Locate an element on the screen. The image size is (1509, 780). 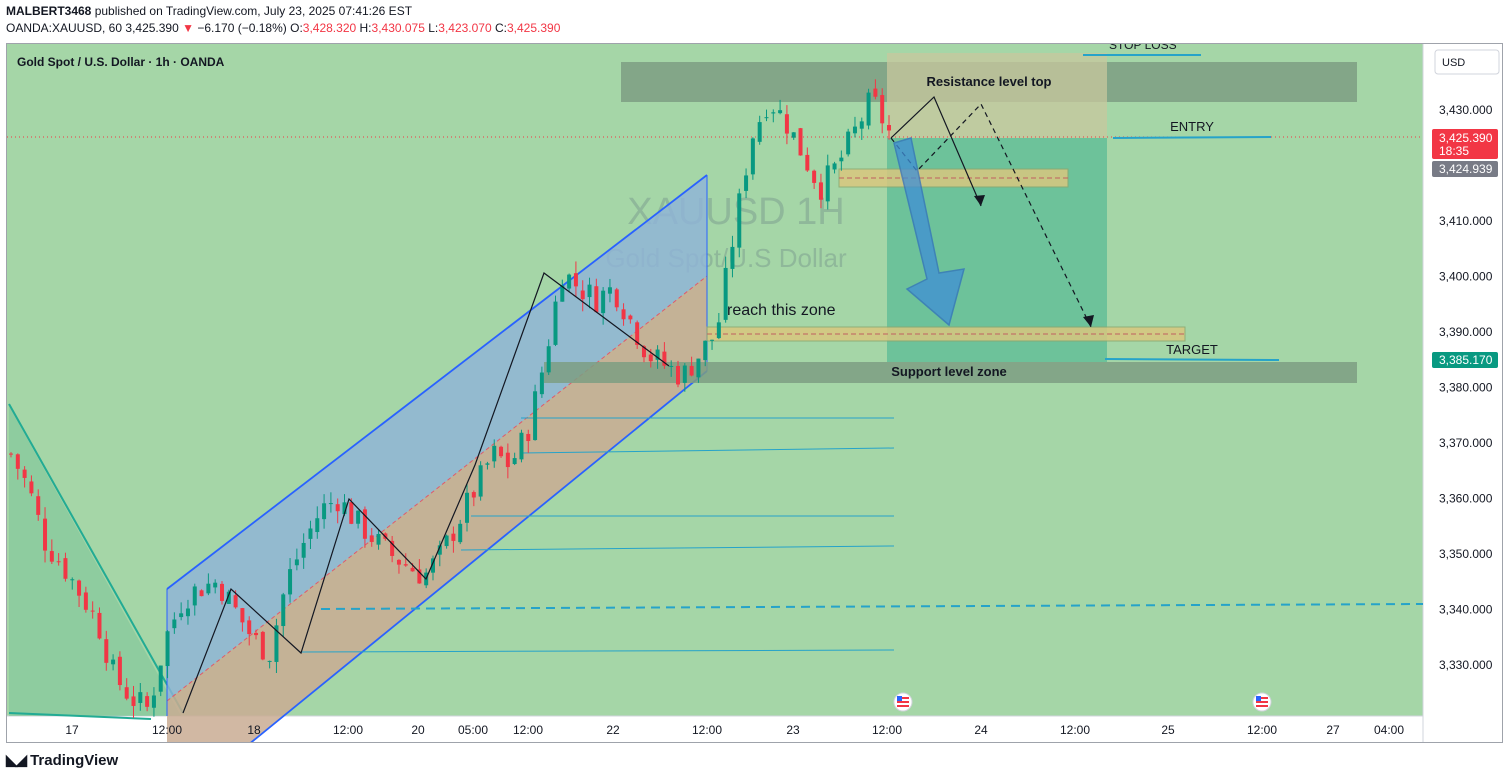
downtrend-line is located at coordinates (96, 558).